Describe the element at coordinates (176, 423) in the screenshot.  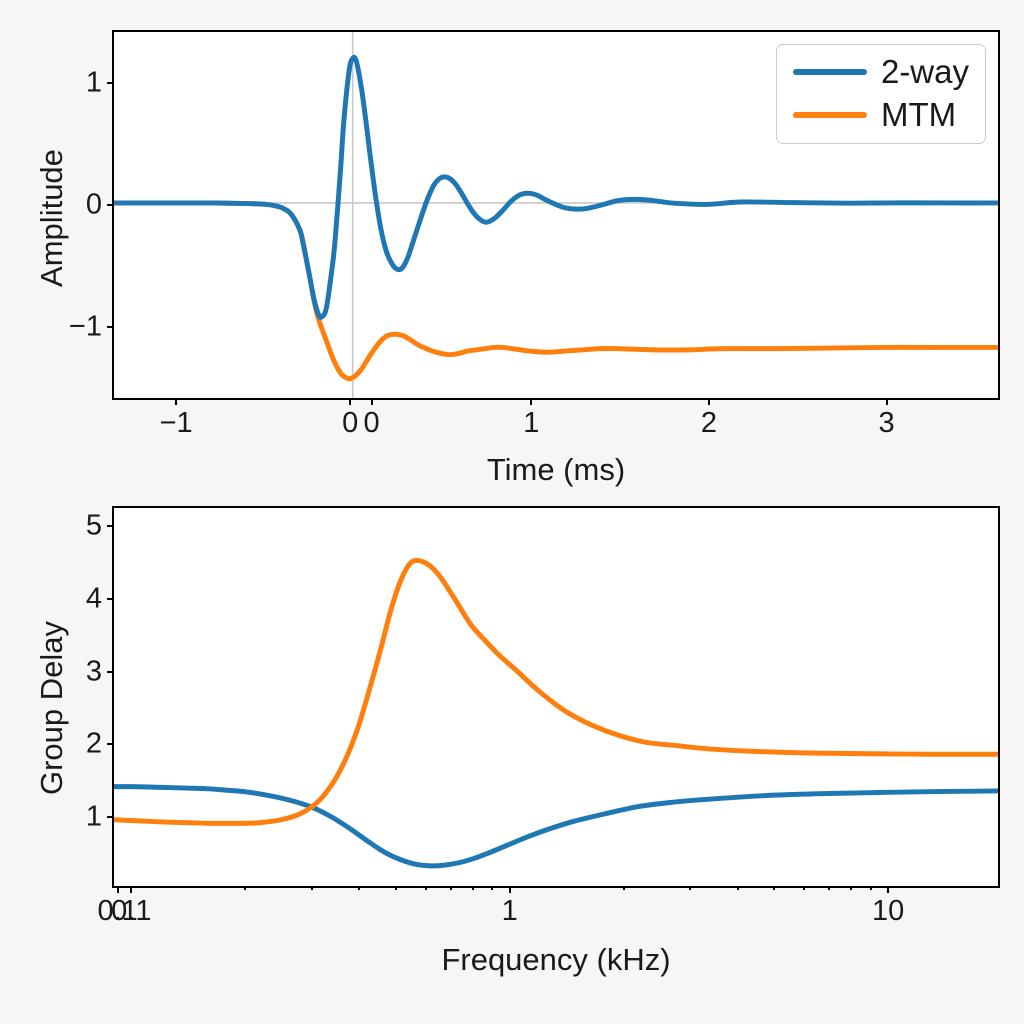
I see `x-tick-label: −1` at that location.